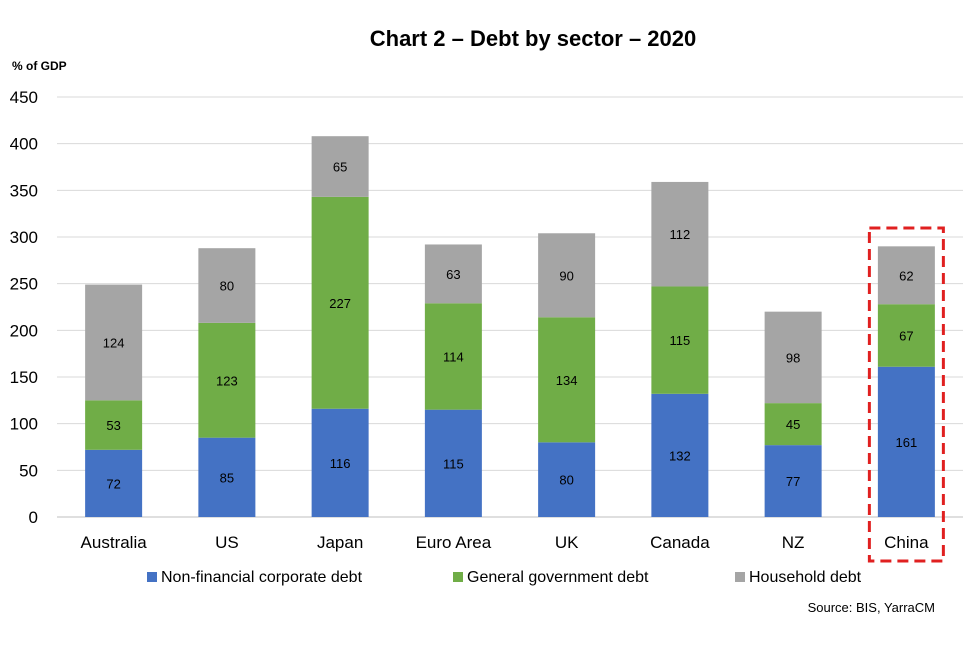 The image size is (971, 648). Describe the element at coordinates (28, 470) in the screenshot. I see `y-tick-label: 50` at that location.